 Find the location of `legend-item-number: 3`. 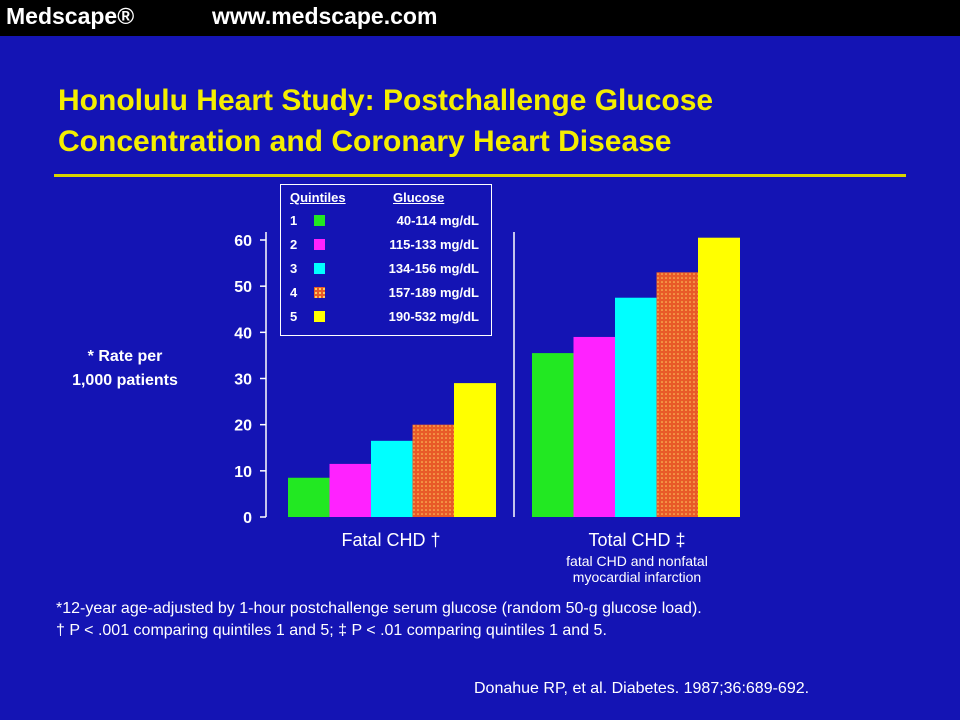

legend-item-number: 3 is located at coordinates (294, 268).